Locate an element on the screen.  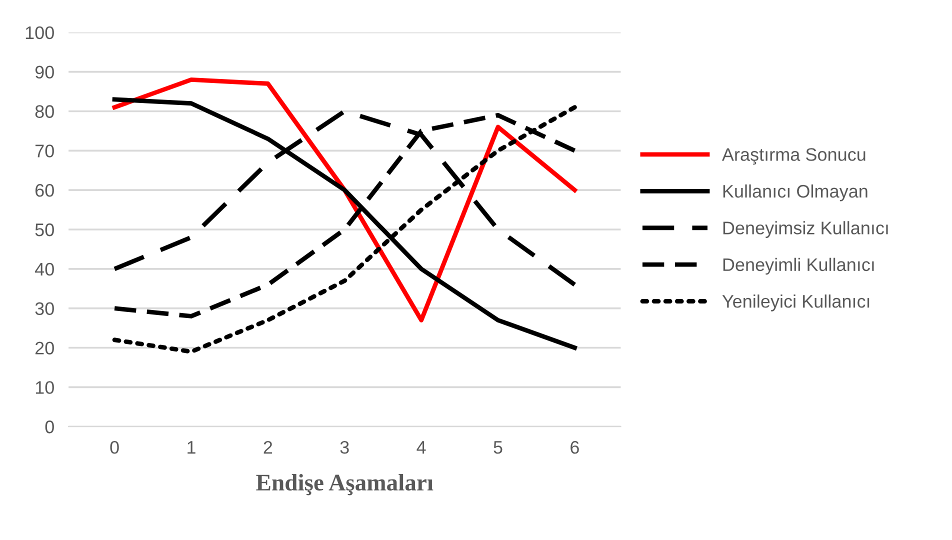
x-tick-label: 4 is located at coordinates (421, 447).